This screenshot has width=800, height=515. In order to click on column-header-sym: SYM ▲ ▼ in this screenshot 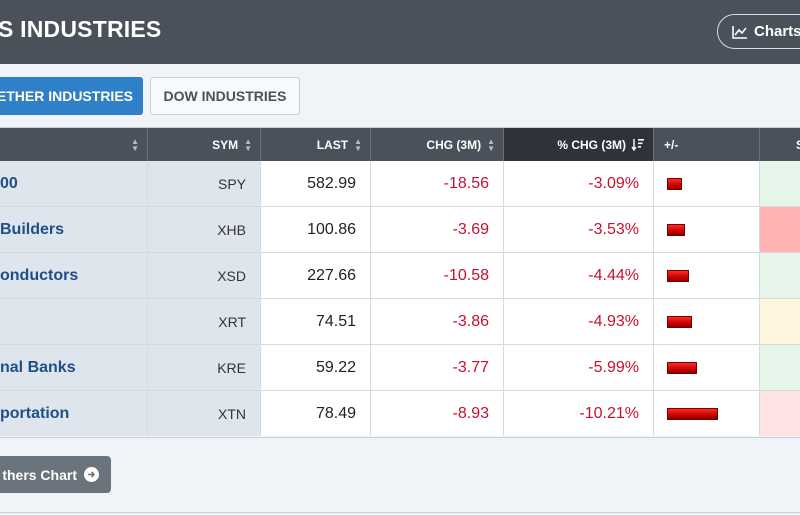, I will do `click(204, 144)`.